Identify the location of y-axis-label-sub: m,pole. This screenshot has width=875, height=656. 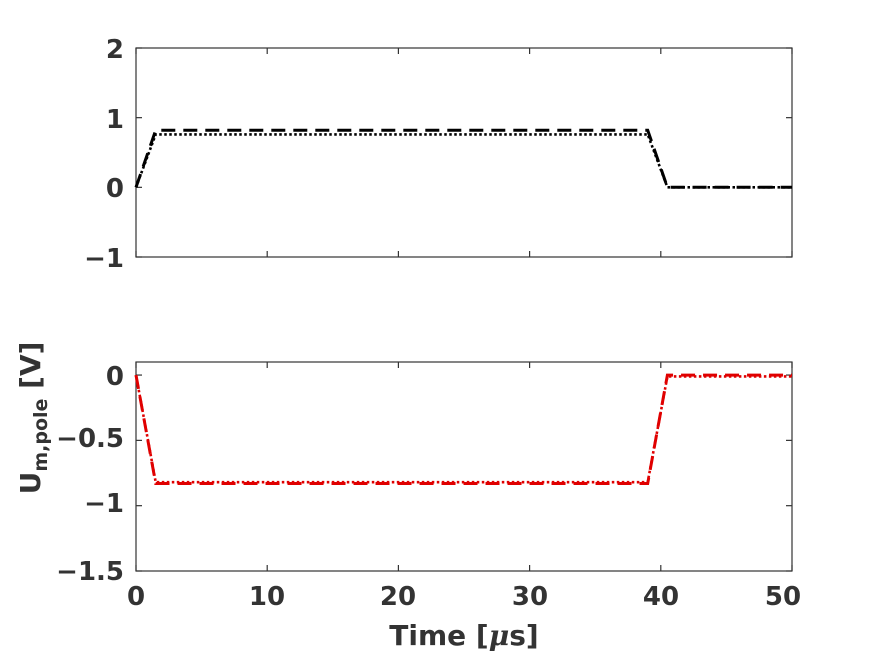
(41, 435).